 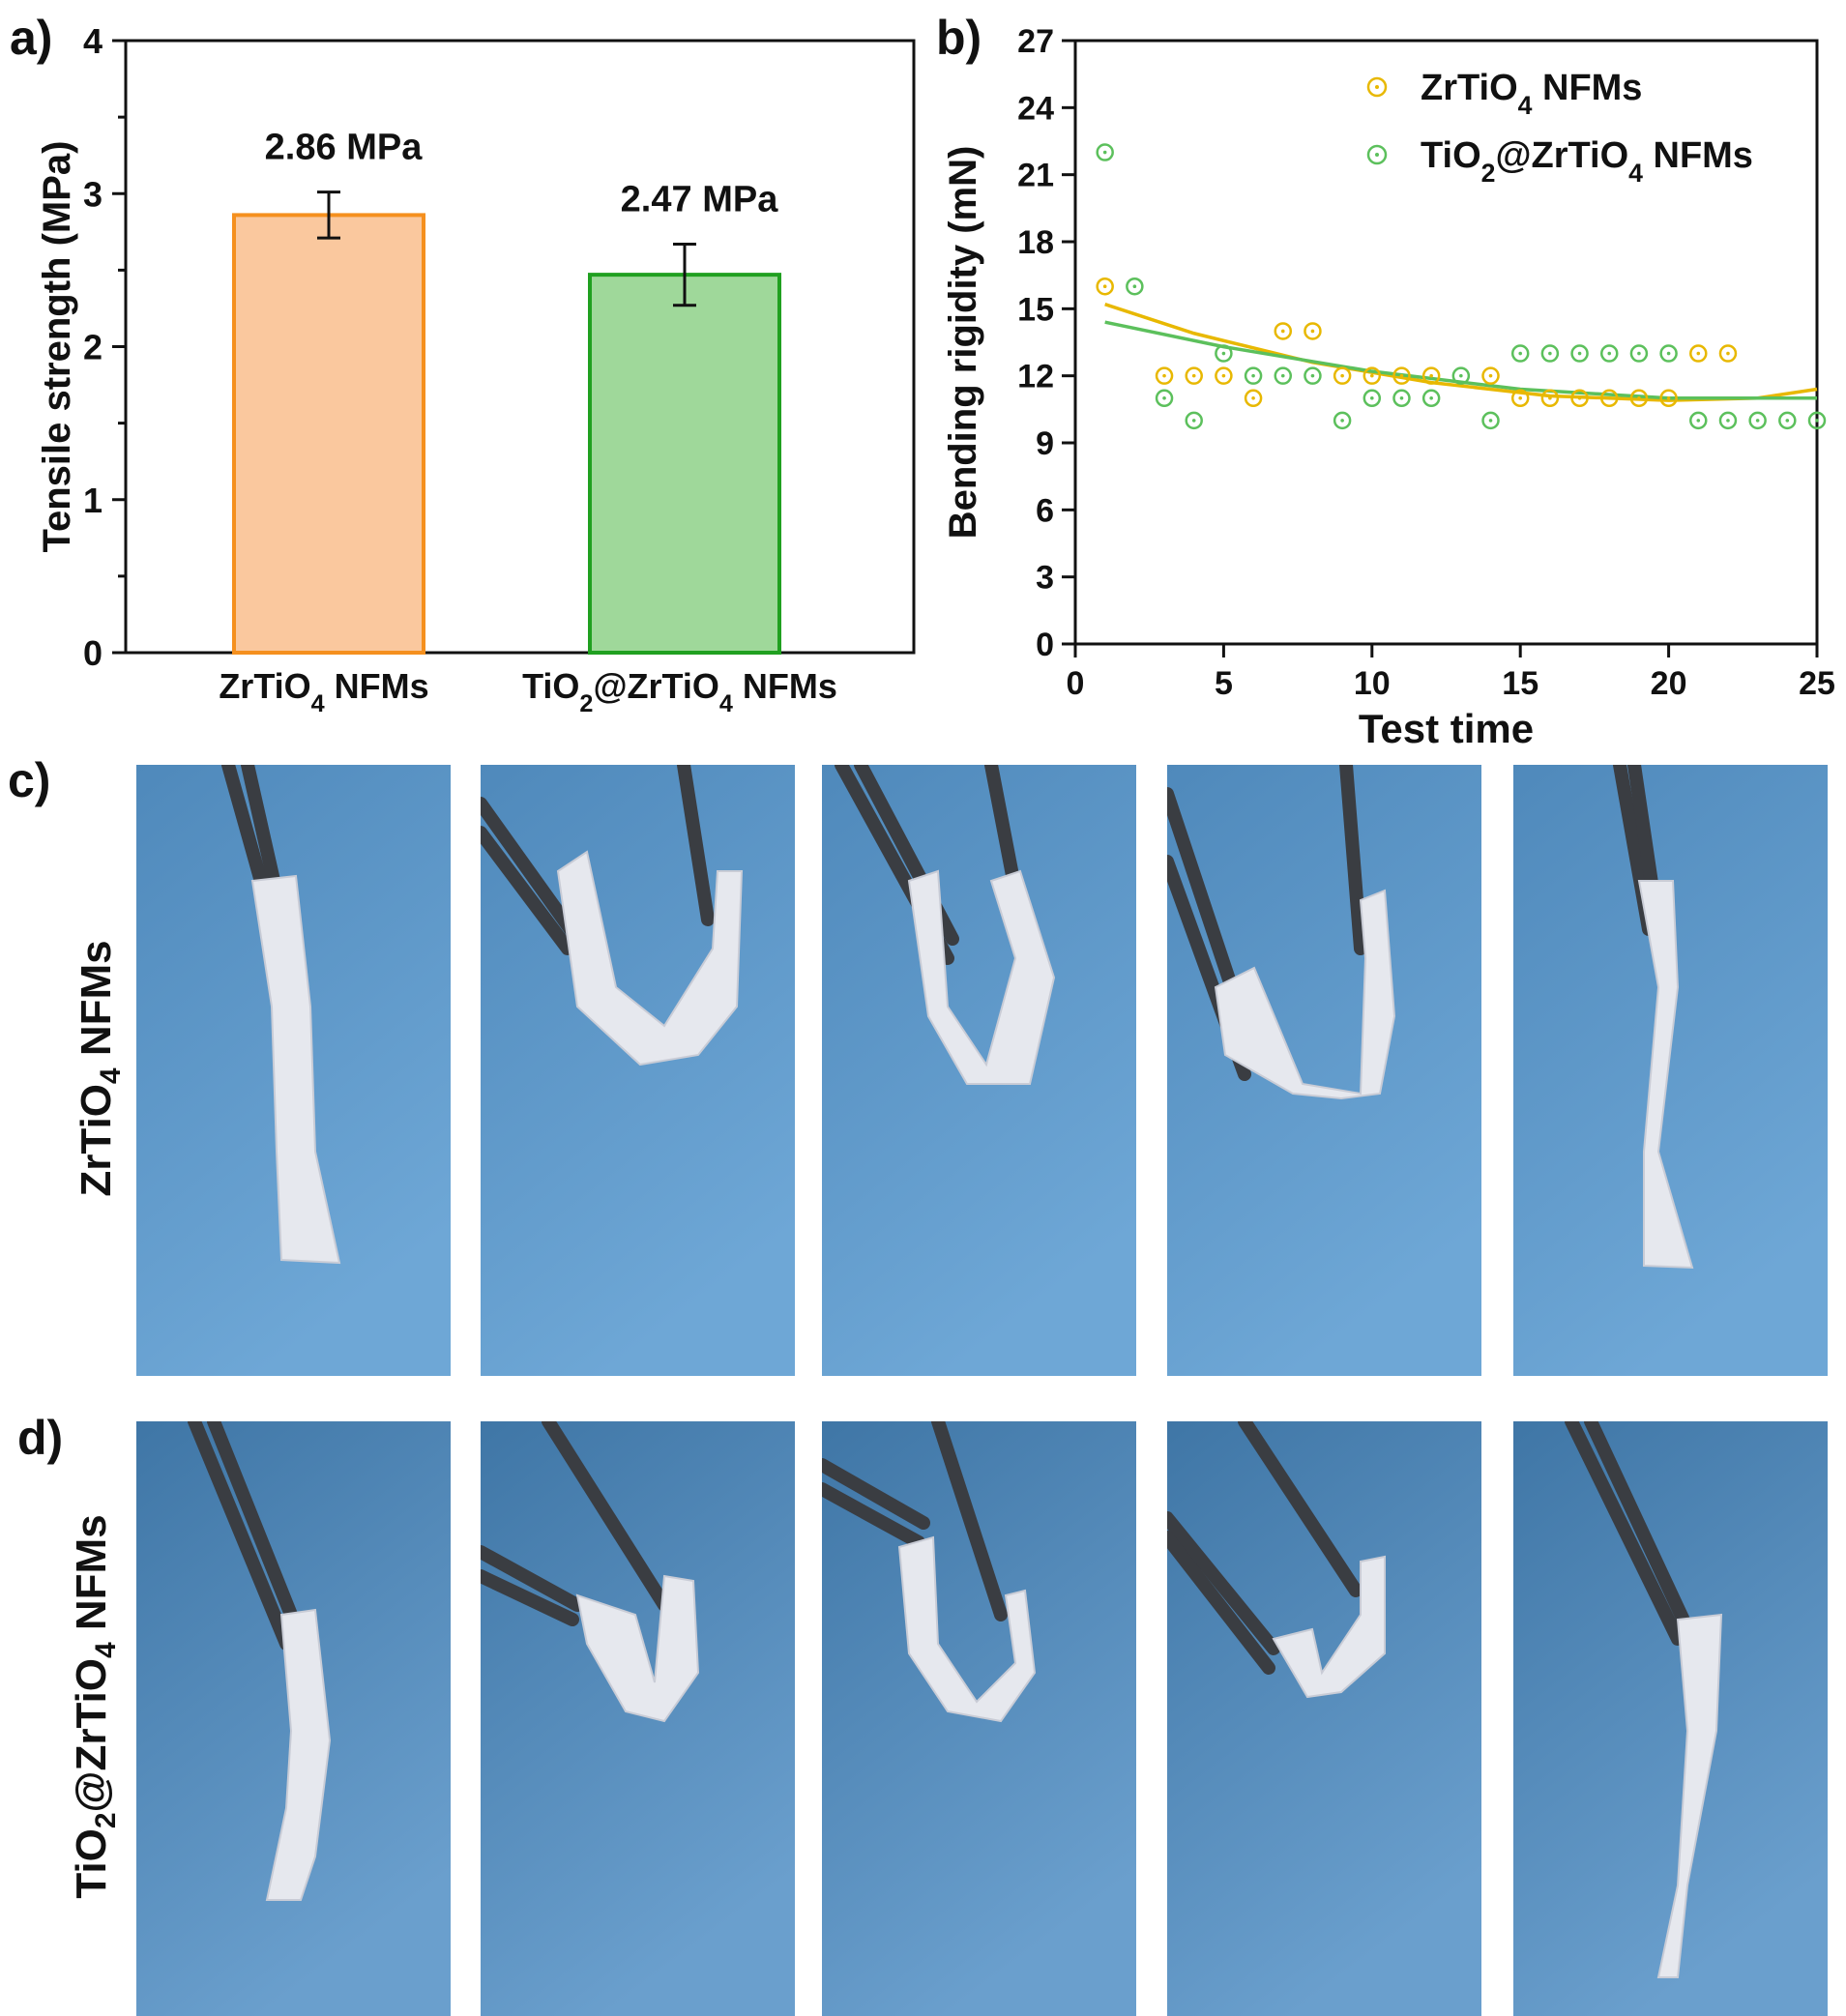 I want to click on legend-label: TiO2@ZrTiO4 NFMs, so click(x=1587, y=161).